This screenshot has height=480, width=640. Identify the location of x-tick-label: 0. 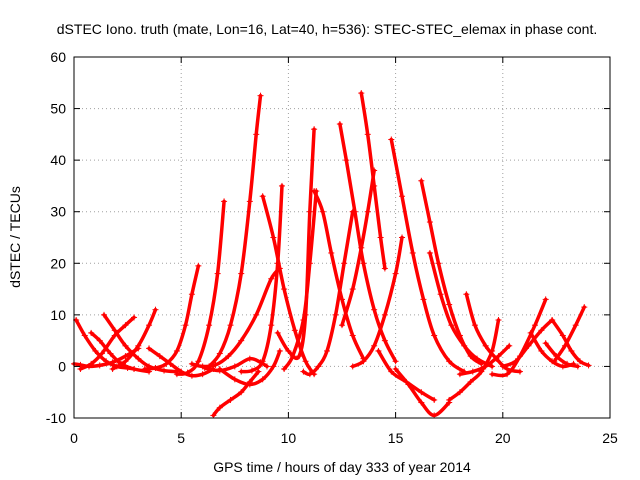
(74, 438).